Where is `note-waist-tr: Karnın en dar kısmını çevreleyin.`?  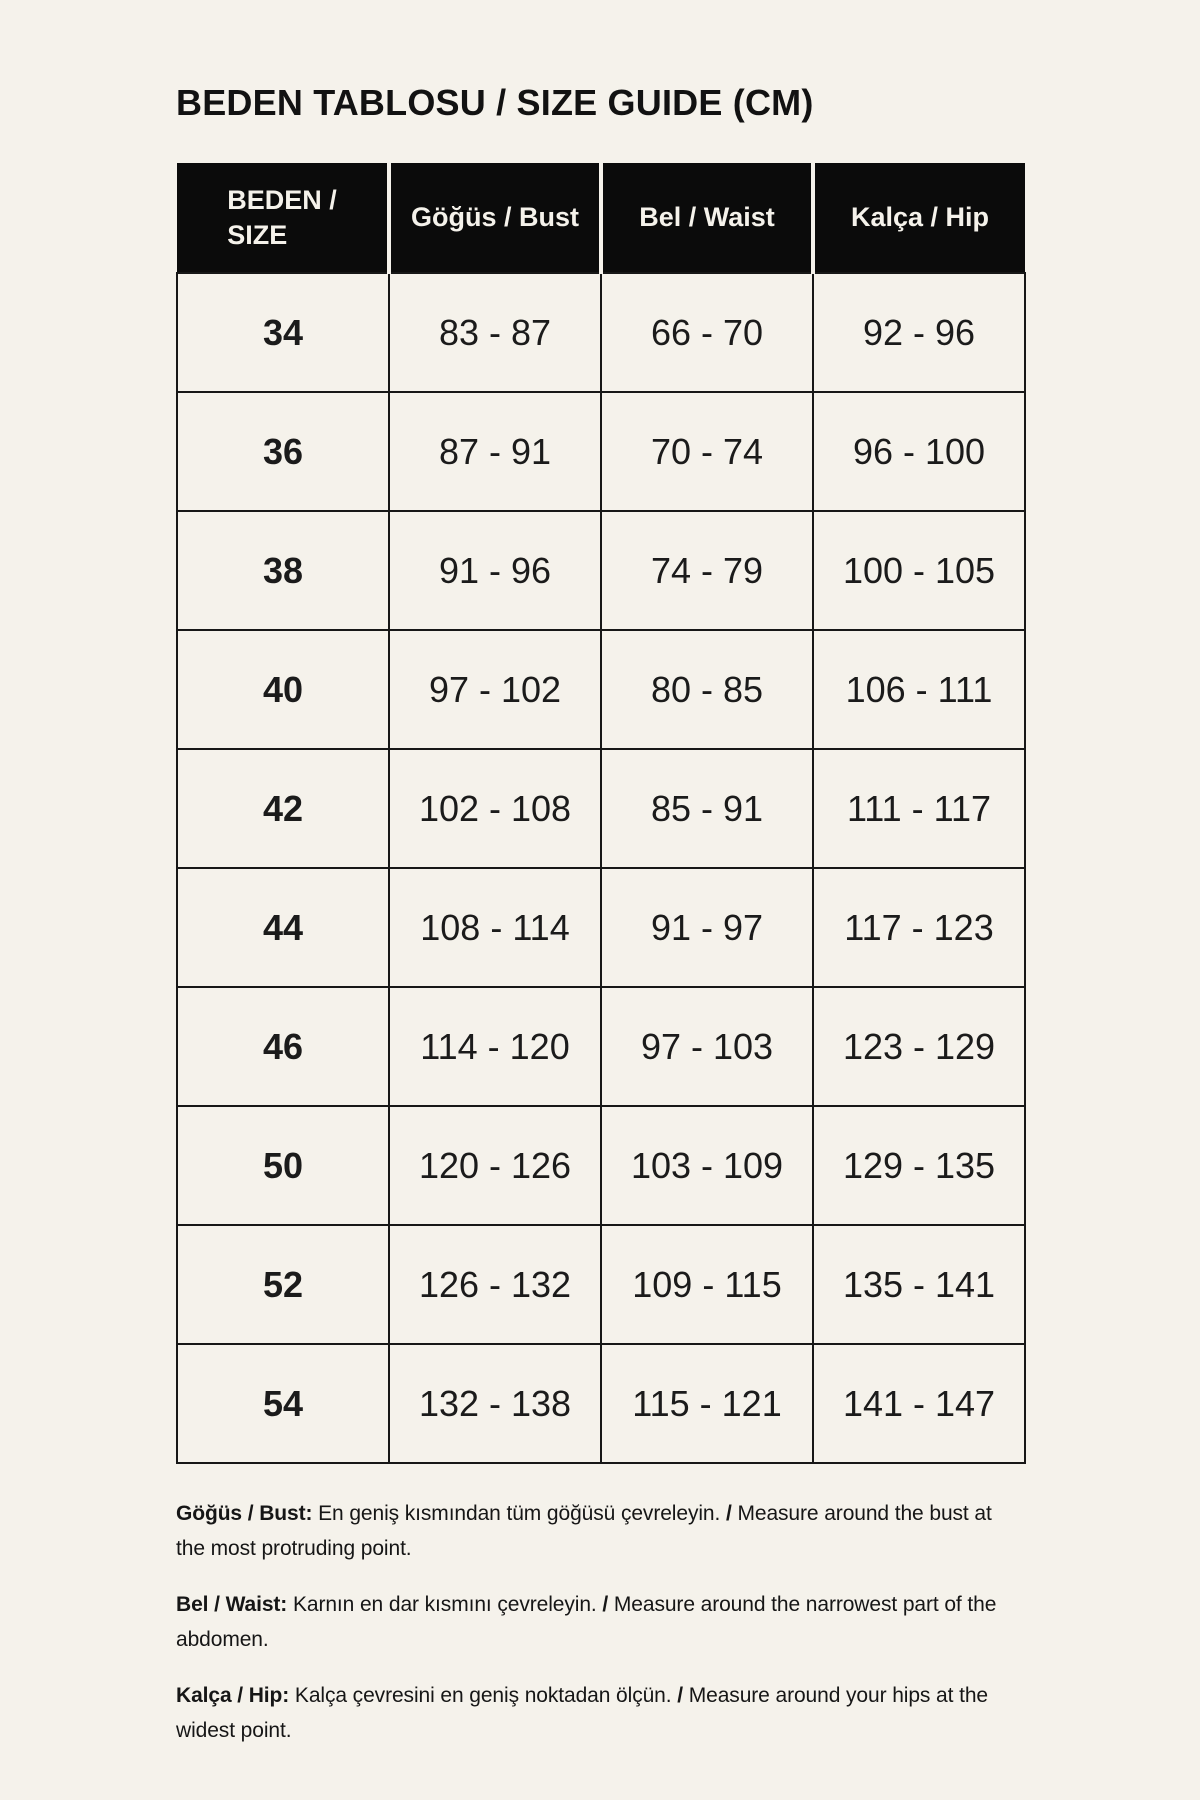 note-waist-tr: Karnın en dar kısmını çevreleyin. is located at coordinates (444, 1604).